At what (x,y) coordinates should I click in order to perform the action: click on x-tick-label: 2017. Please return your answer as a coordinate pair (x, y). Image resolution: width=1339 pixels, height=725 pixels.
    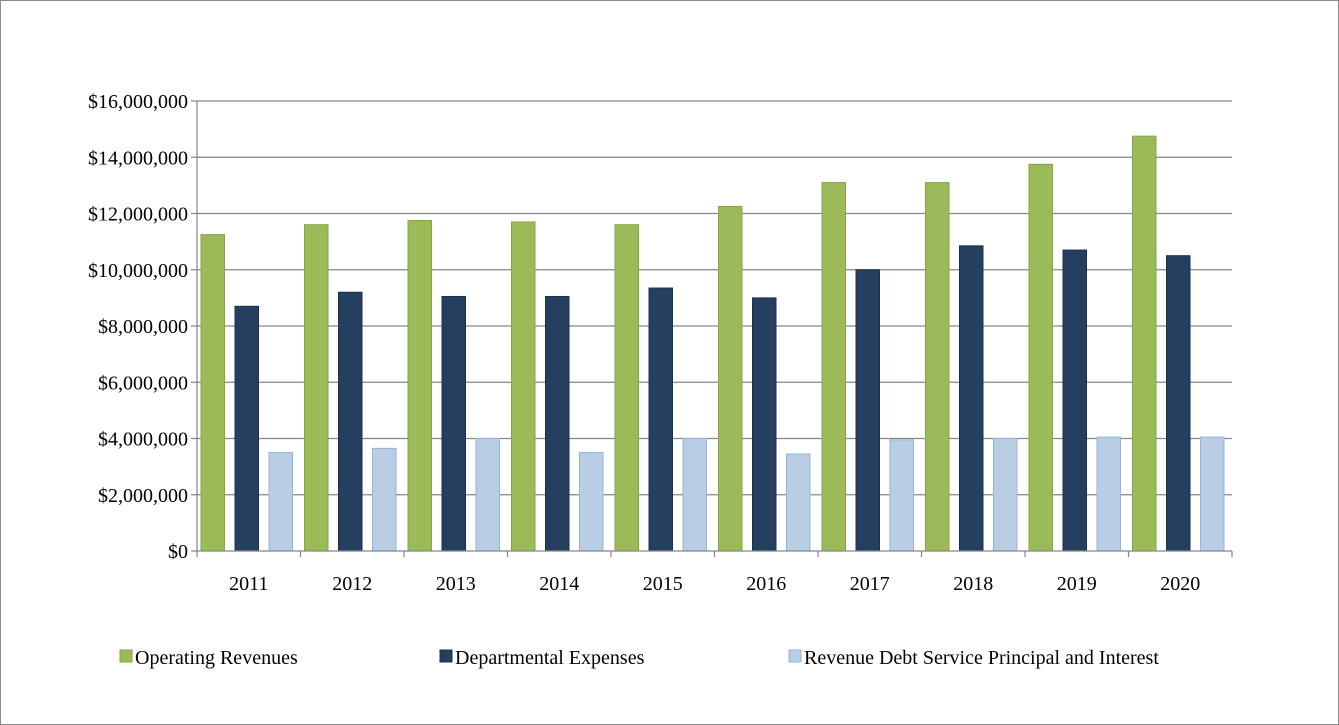
    Looking at the image, I should click on (870, 584).